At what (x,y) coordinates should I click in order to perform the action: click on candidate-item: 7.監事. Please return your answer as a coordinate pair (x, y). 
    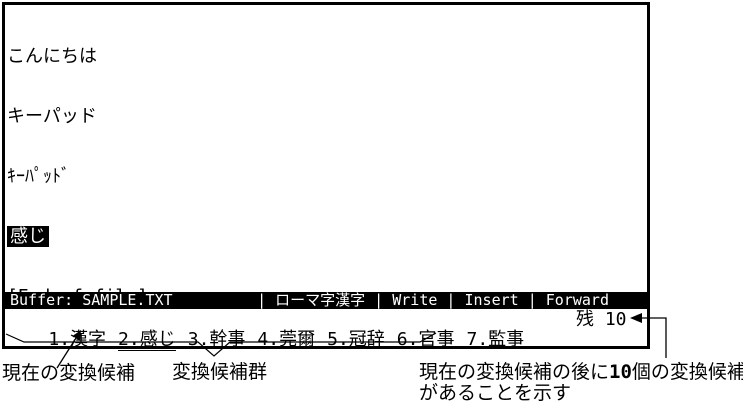
    Looking at the image, I should click on (495, 339).